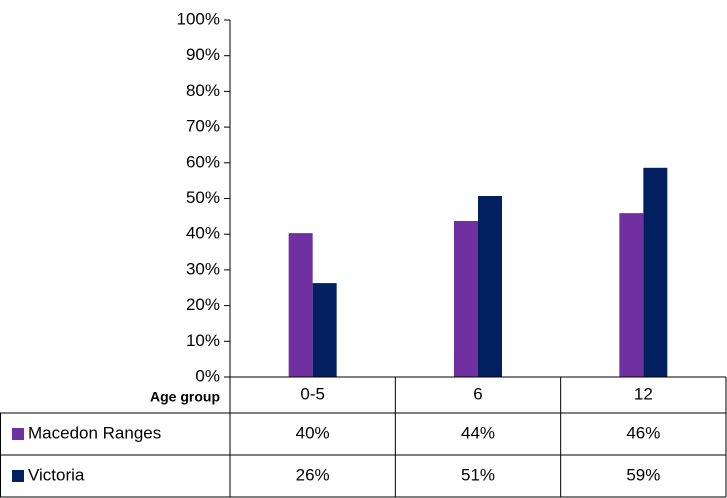 This screenshot has width=727, height=498. I want to click on data-table-value: 44%, so click(478, 432).